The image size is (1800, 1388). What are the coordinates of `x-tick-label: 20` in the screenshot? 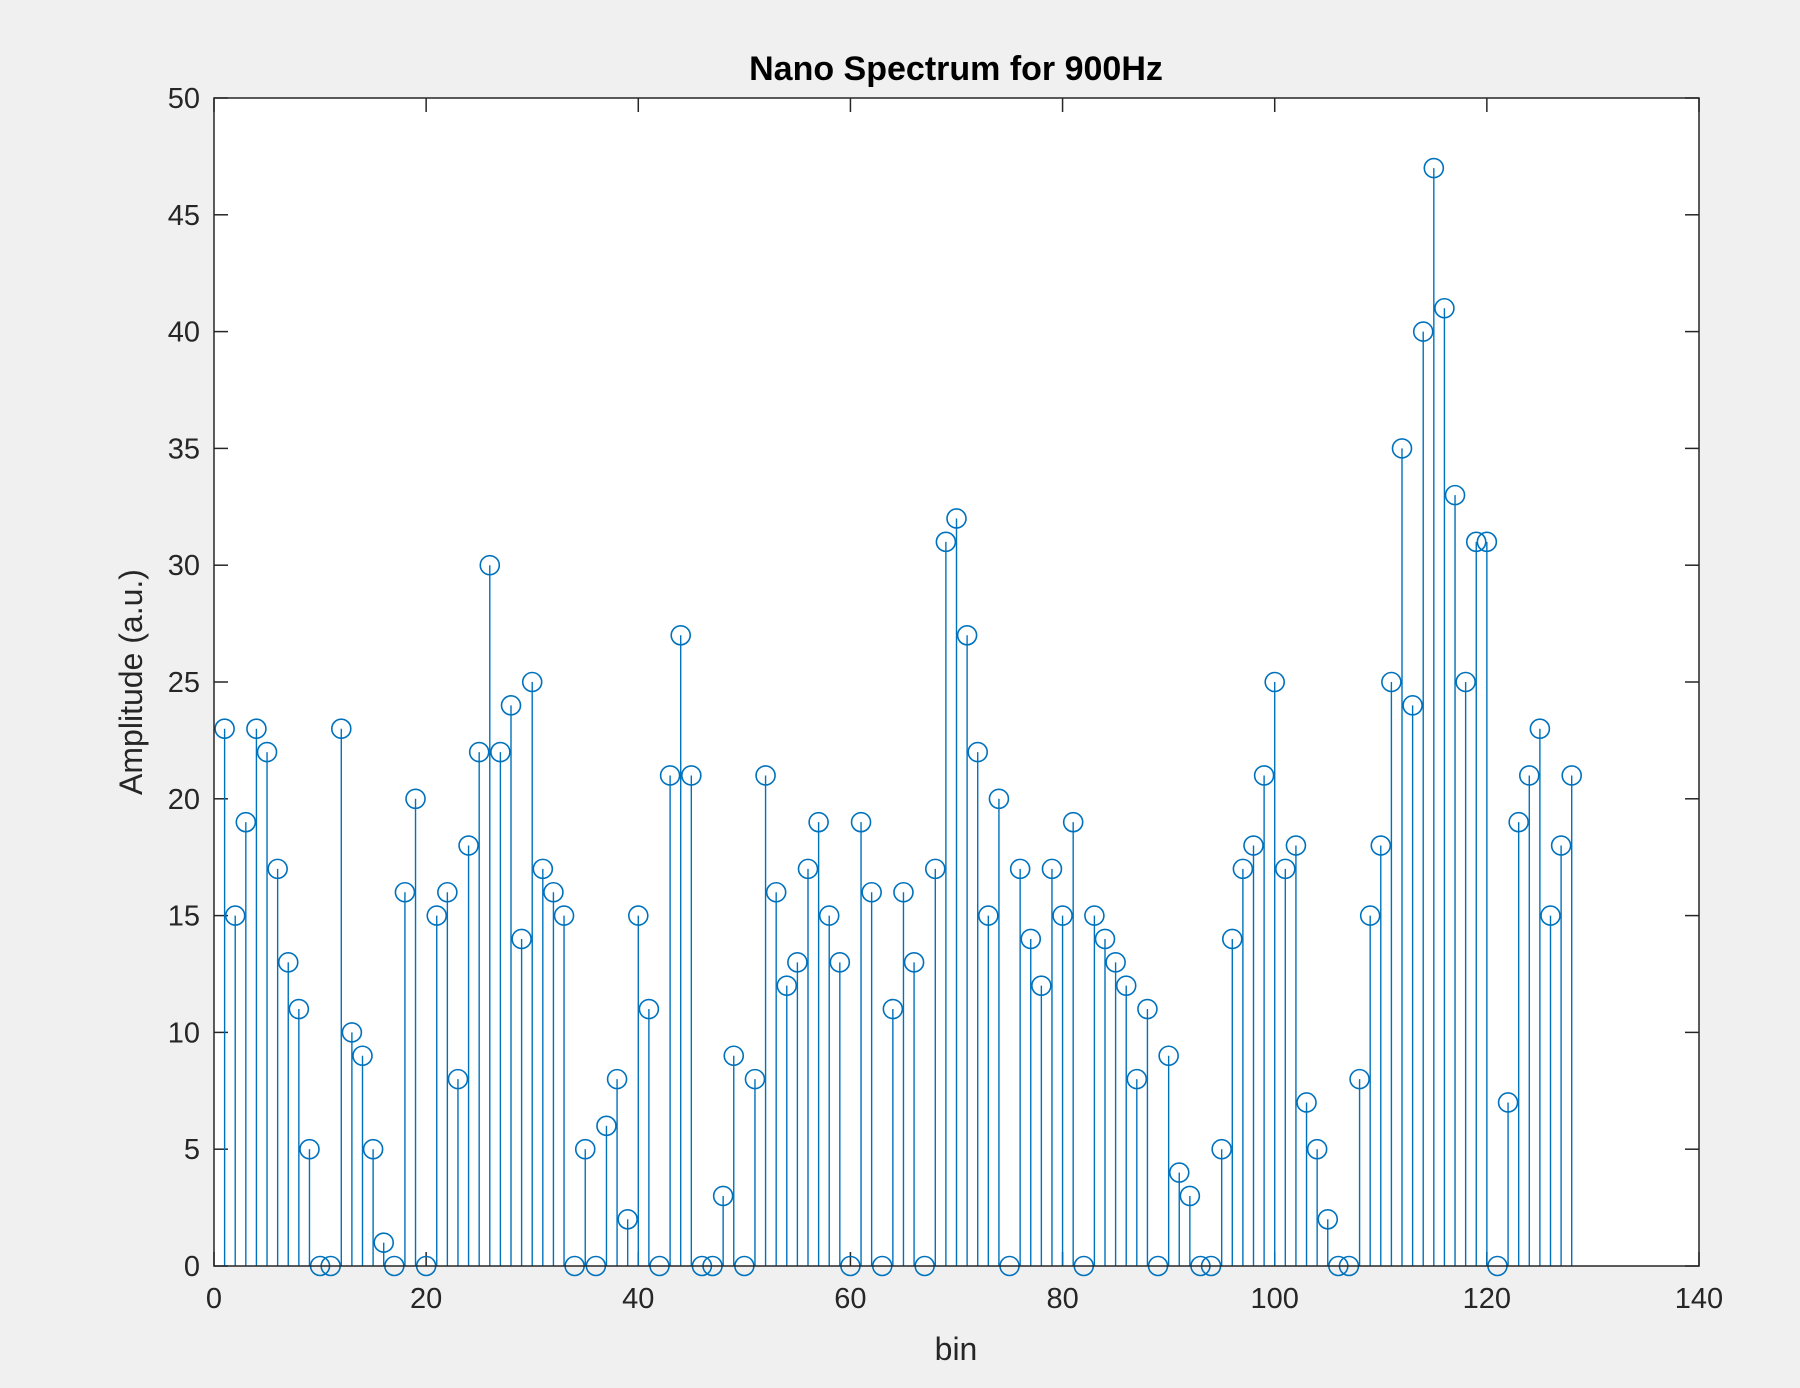 It's located at (426, 1299).